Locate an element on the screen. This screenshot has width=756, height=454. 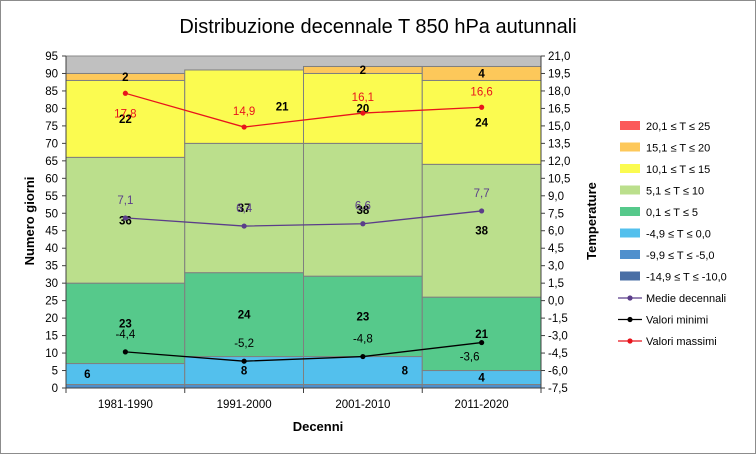
y2-tick-label: 12,0 is located at coordinates (559, 162).